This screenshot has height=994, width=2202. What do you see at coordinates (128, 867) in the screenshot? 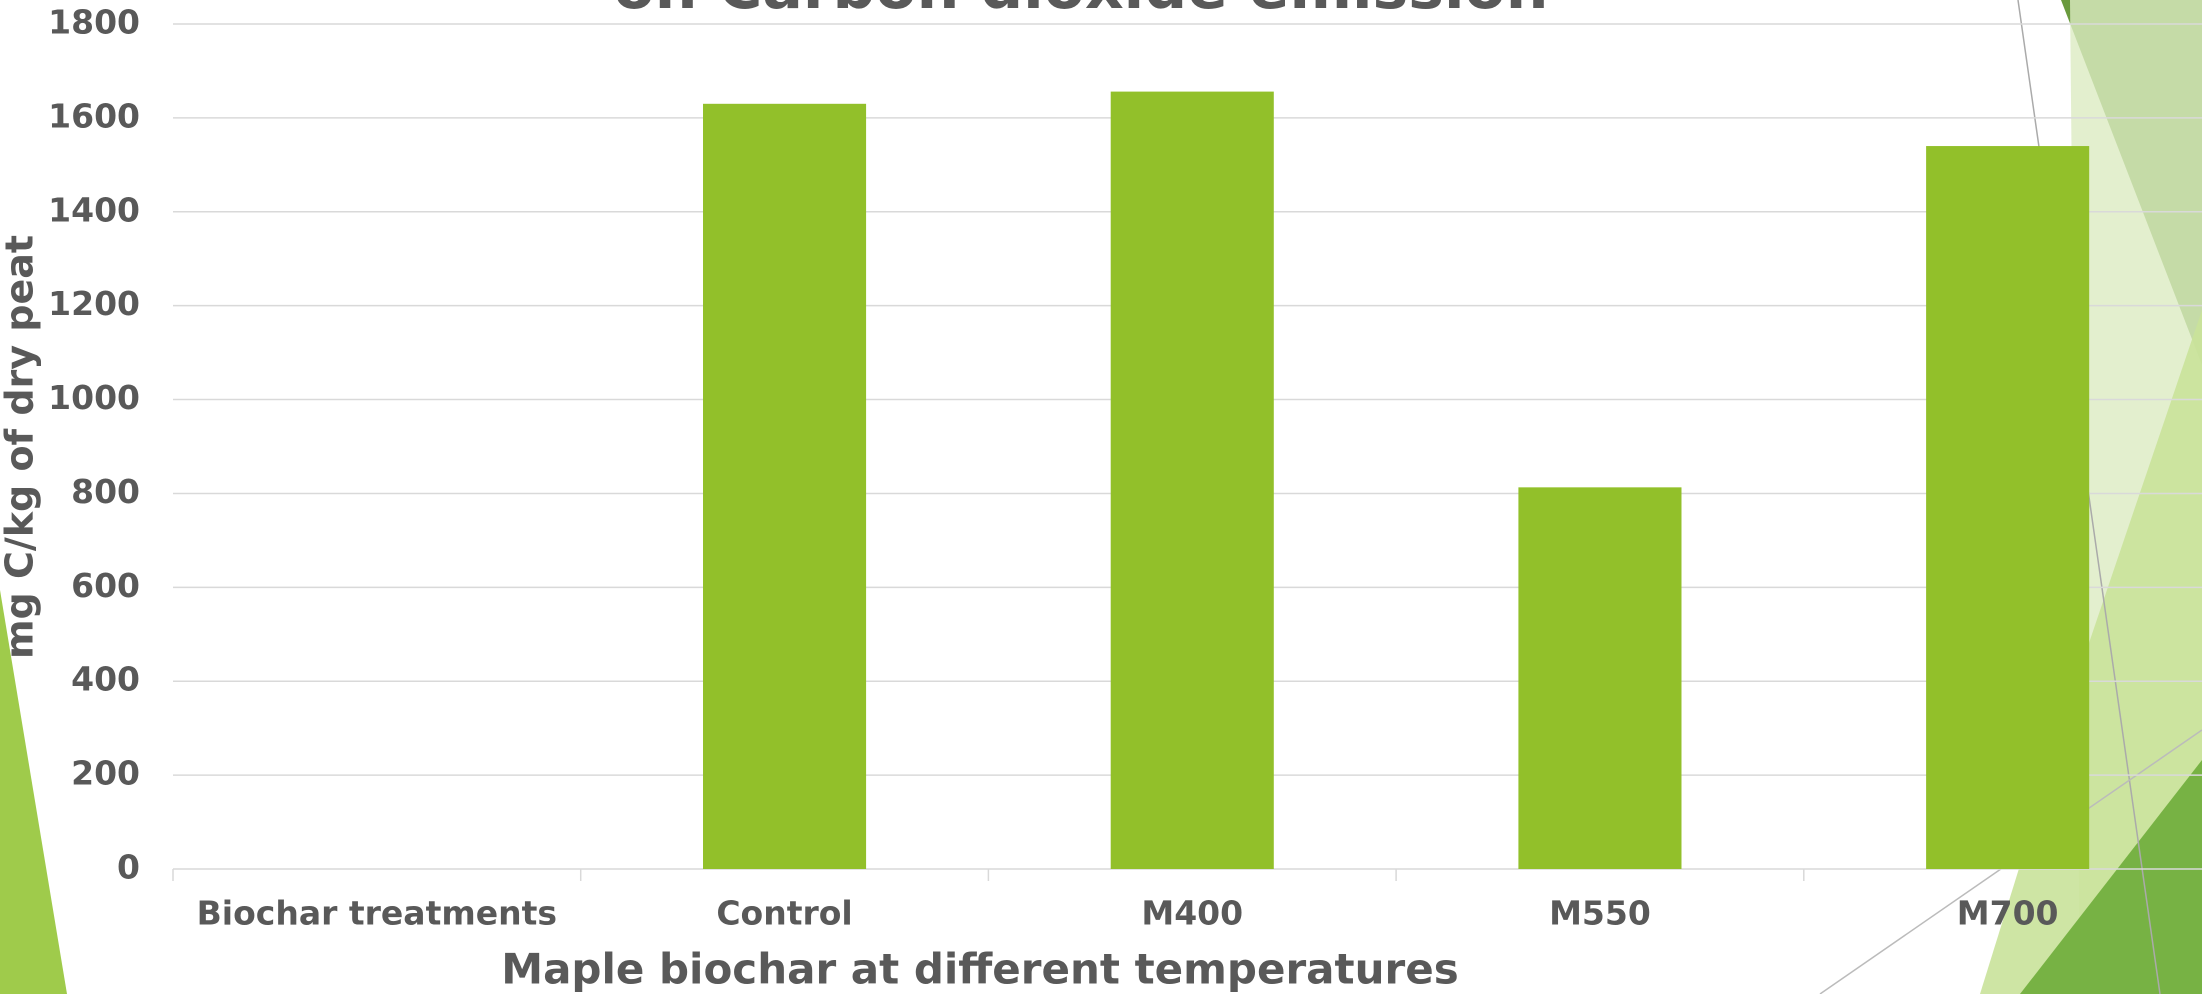
I see `y-tick-label: 0` at bounding box center [128, 867].